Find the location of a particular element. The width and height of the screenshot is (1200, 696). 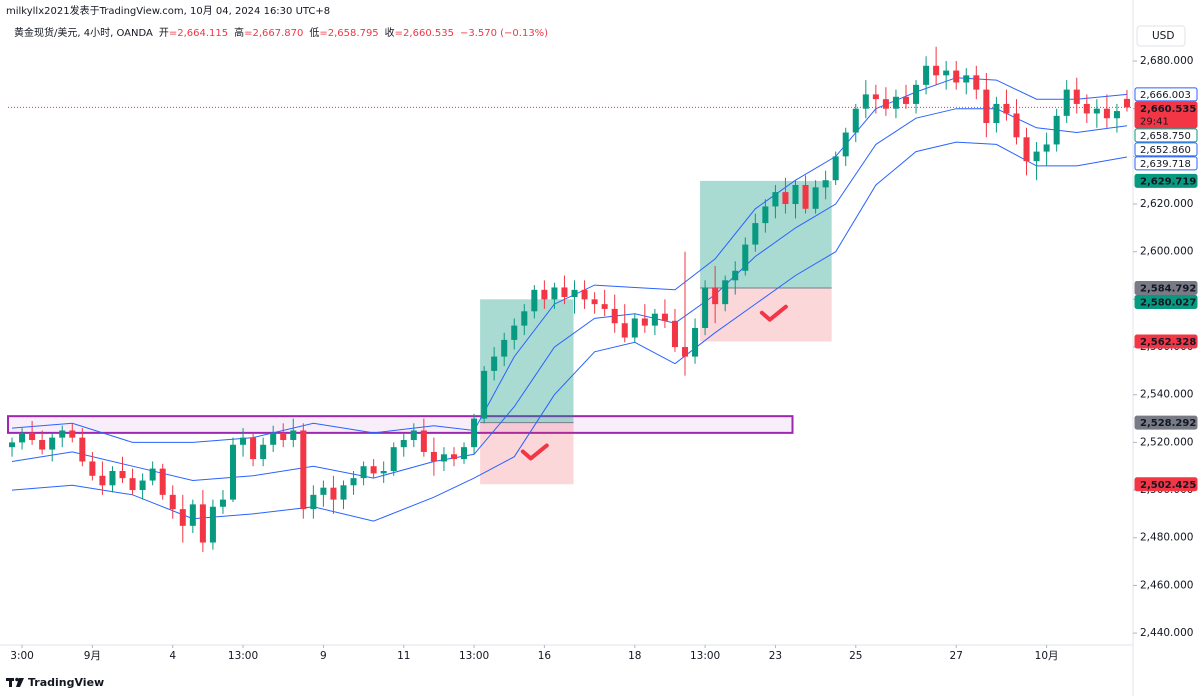

x-tick-label: 27 is located at coordinates (956, 656).